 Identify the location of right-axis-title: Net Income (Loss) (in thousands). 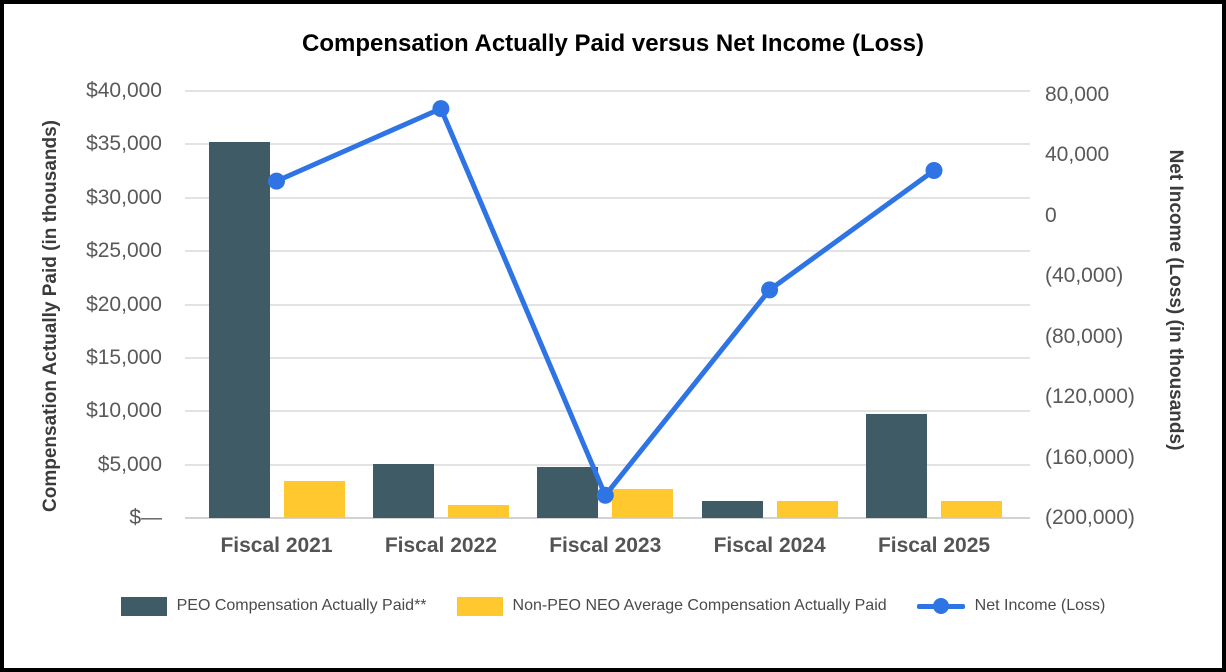
(1175, 300).